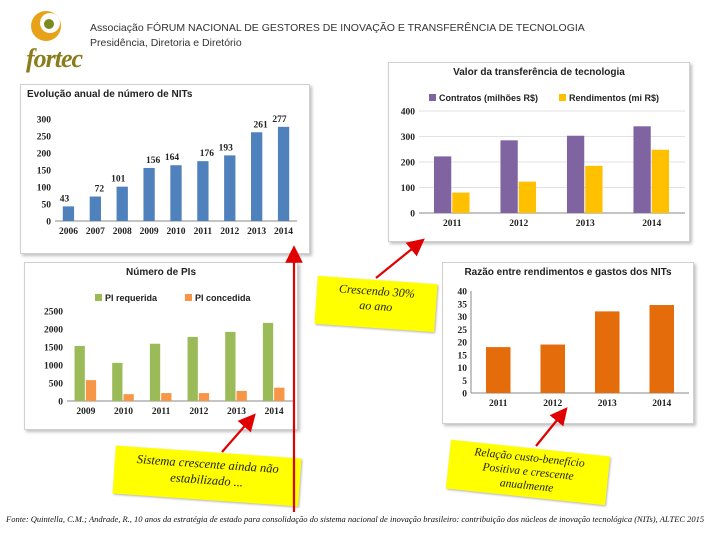 This screenshot has width=720, height=540. I want to click on nits-xtick: 2011, so click(203, 232).